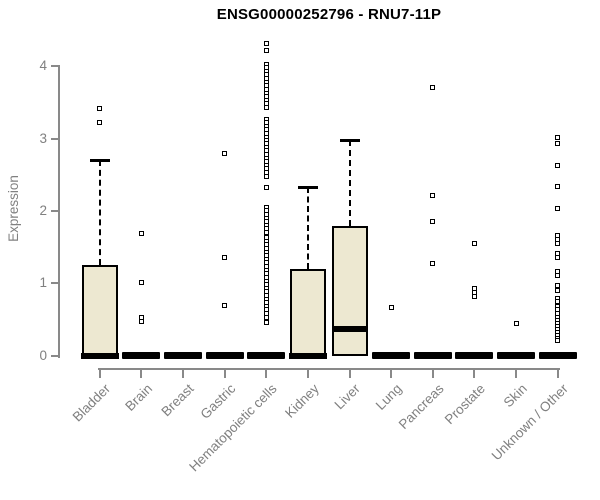 This screenshot has height=500, width=600. What do you see at coordinates (43, 355) in the screenshot?
I see `y-tick-label: 0` at bounding box center [43, 355].